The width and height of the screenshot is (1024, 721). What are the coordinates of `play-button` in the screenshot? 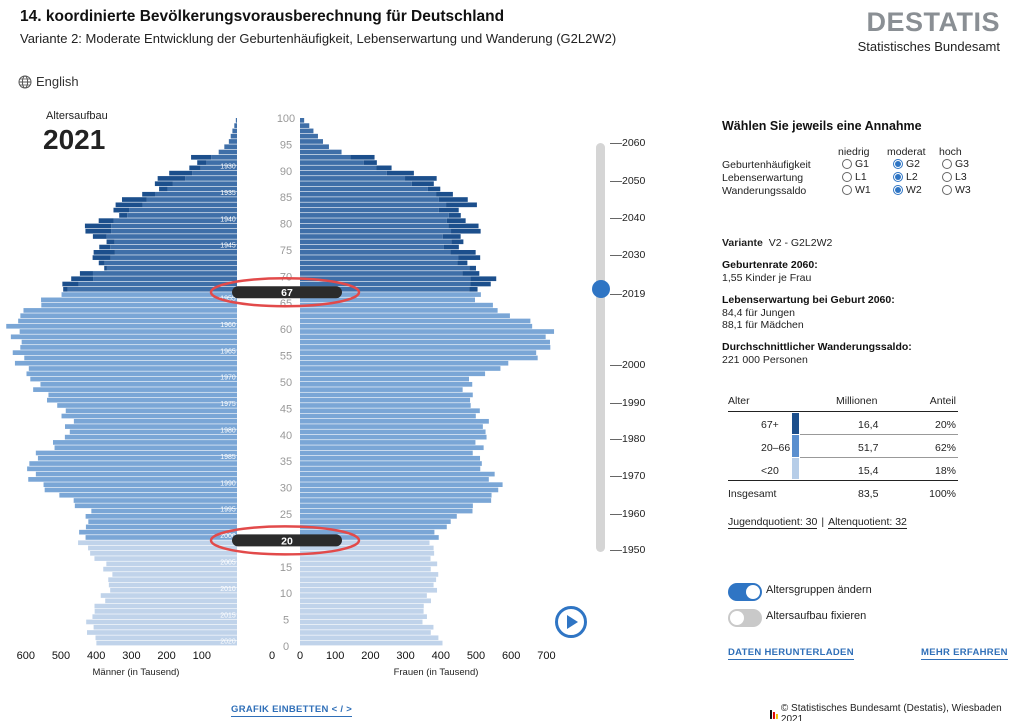 It's located at (571, 622).